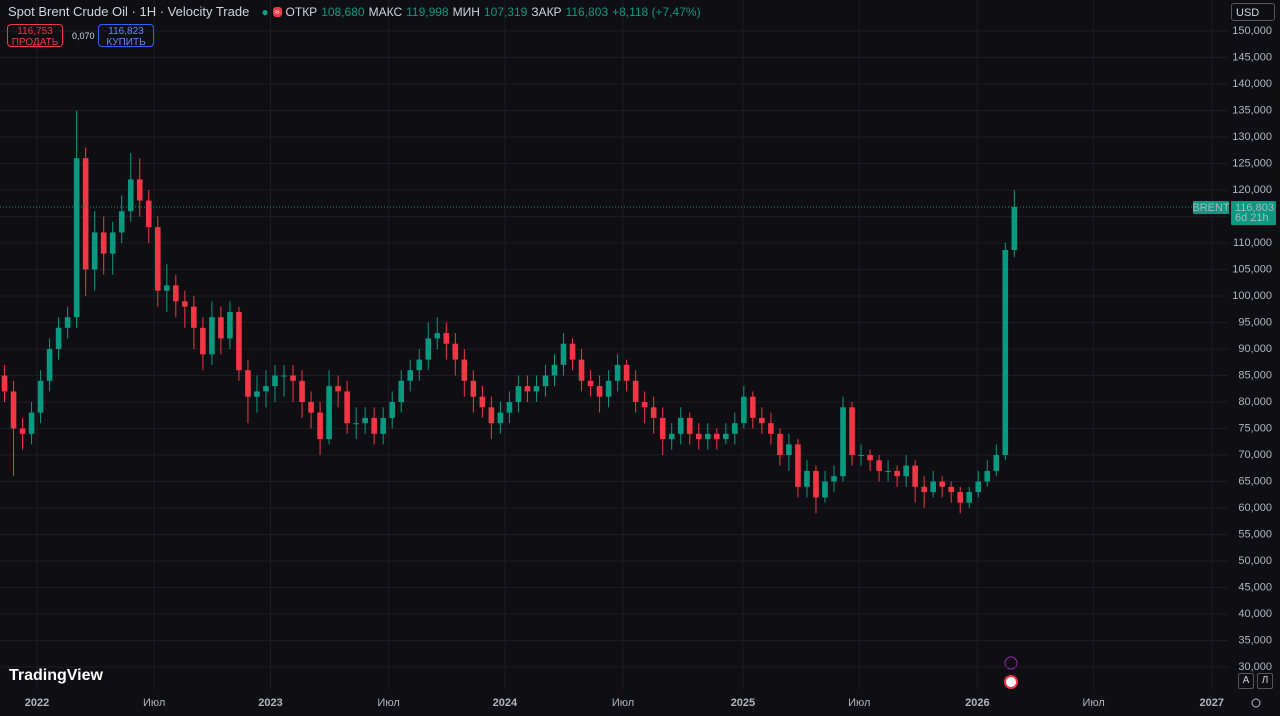 Image resolution: width=1280 pixels, height=716 pixels. Describe the element at coordinates (505, 11) in the screenshot. I see `low-value: 107,319` at that location.